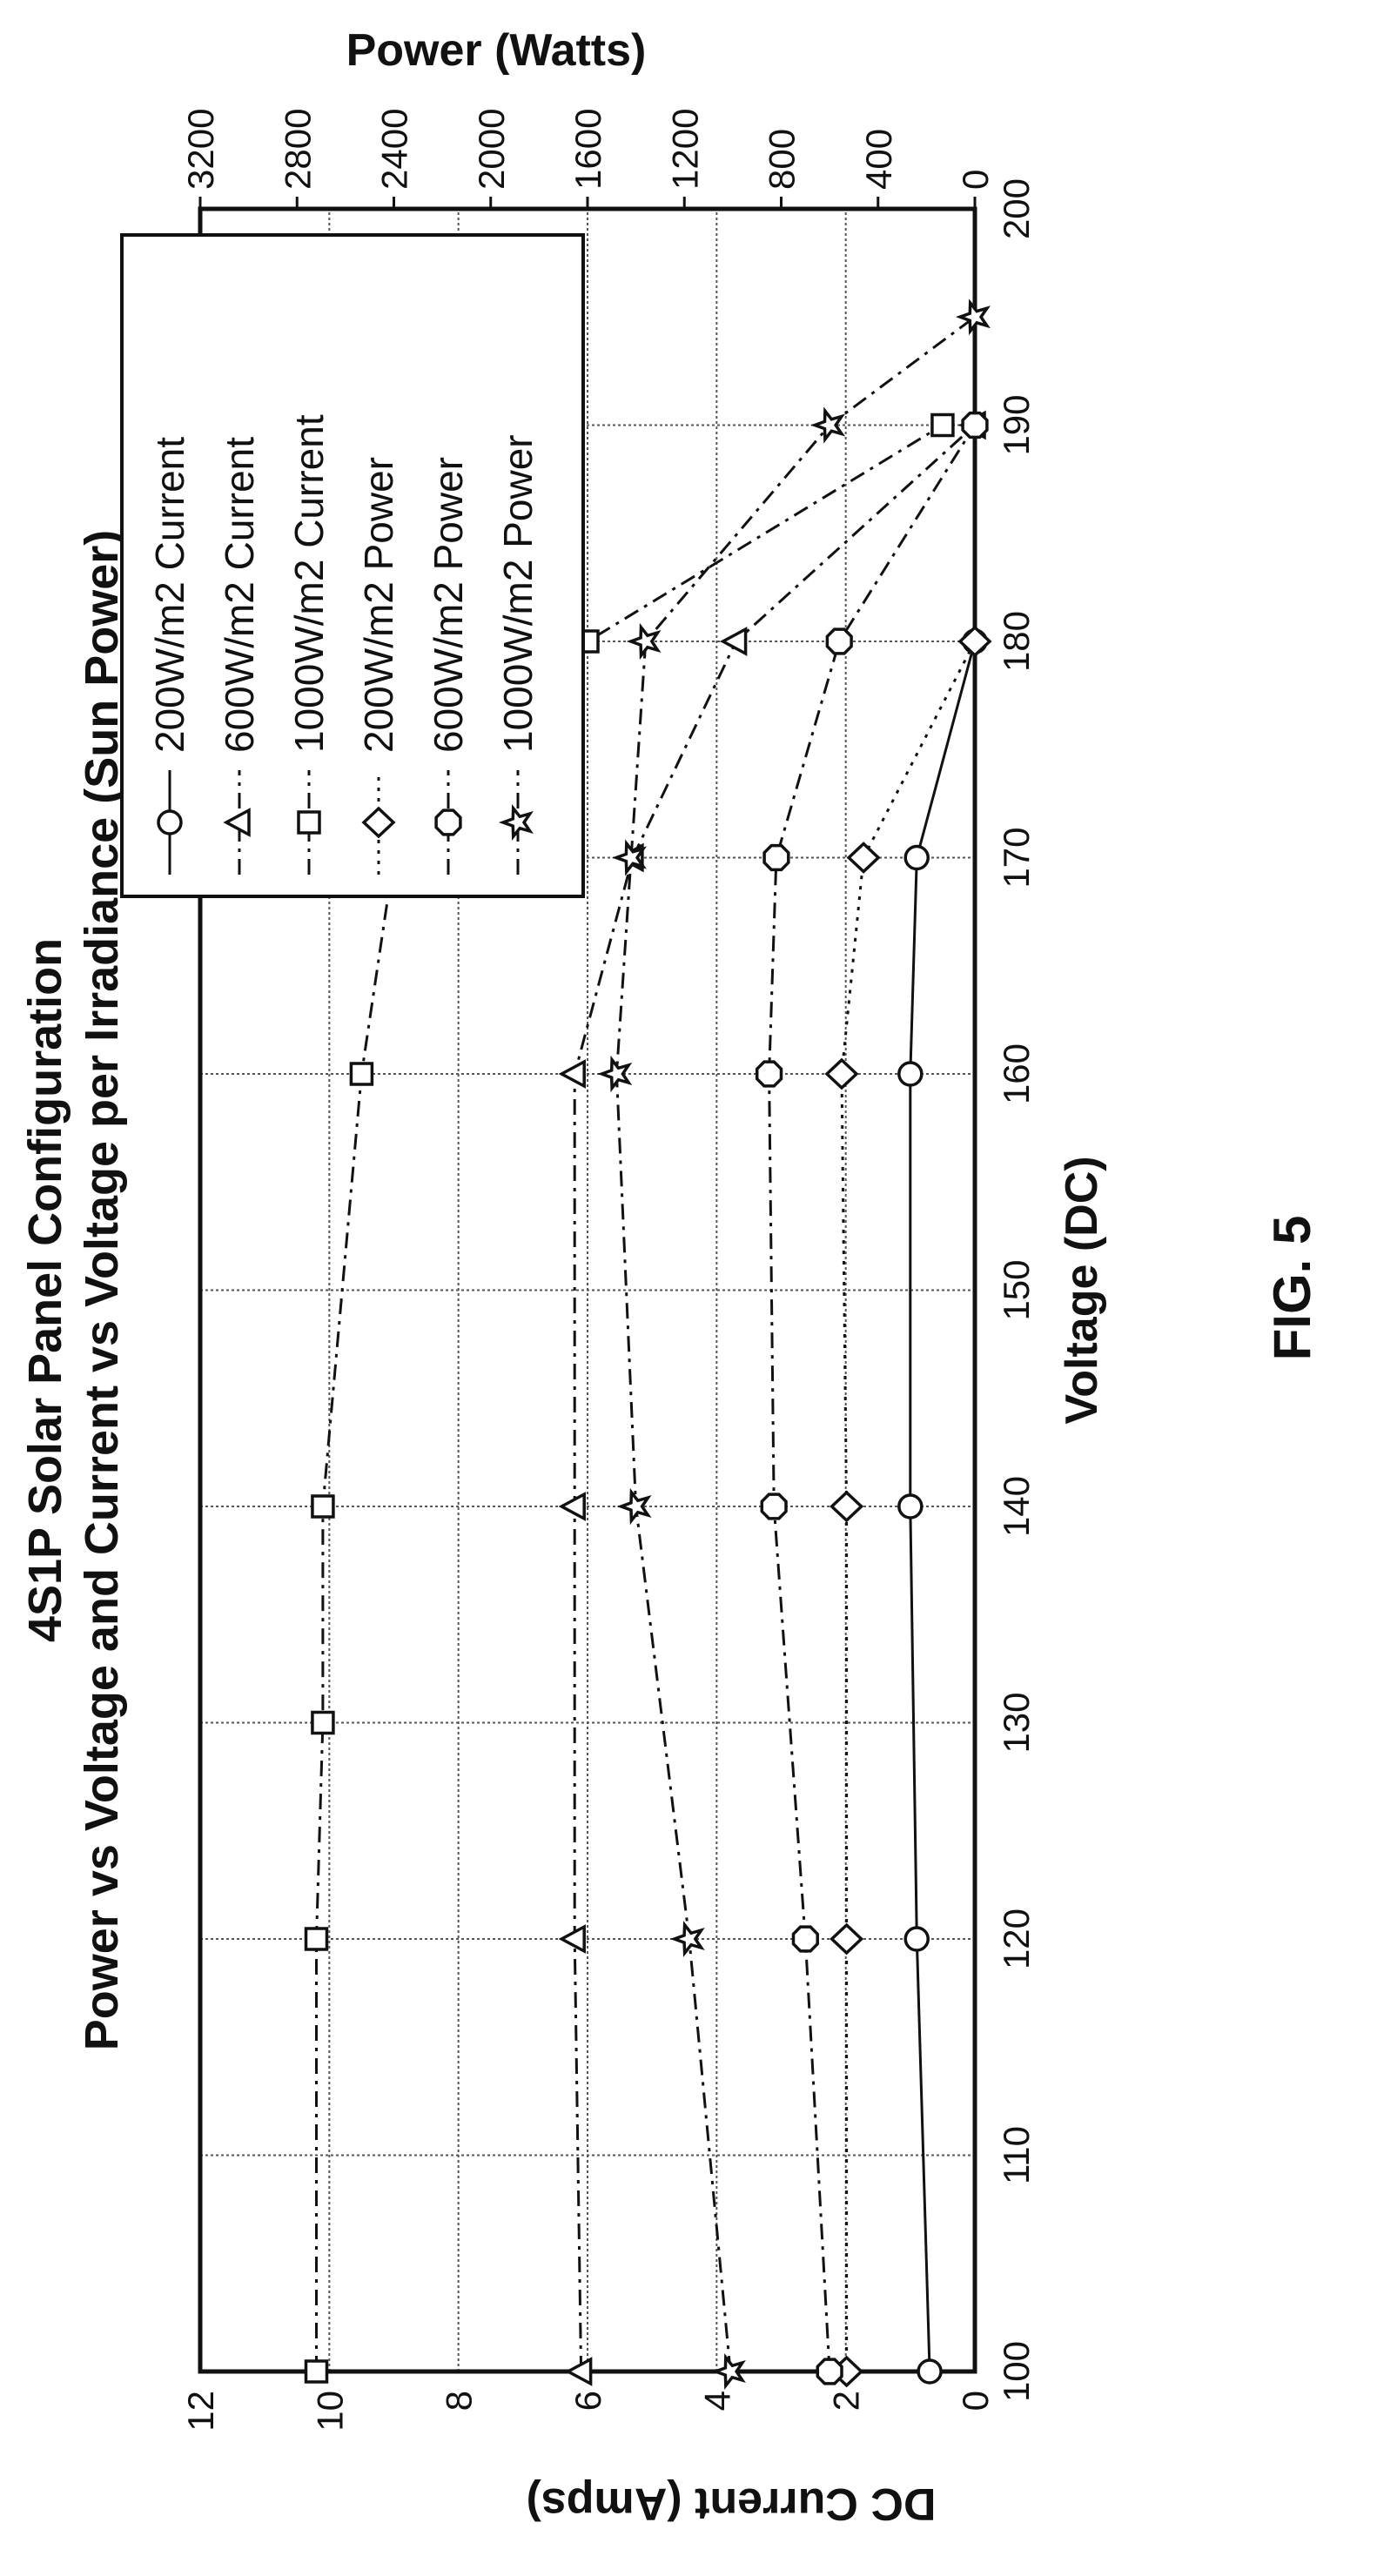 The image size is (1377, 2576). I want to click on legend-label: 600W/m2 Current, so click(239, 595).